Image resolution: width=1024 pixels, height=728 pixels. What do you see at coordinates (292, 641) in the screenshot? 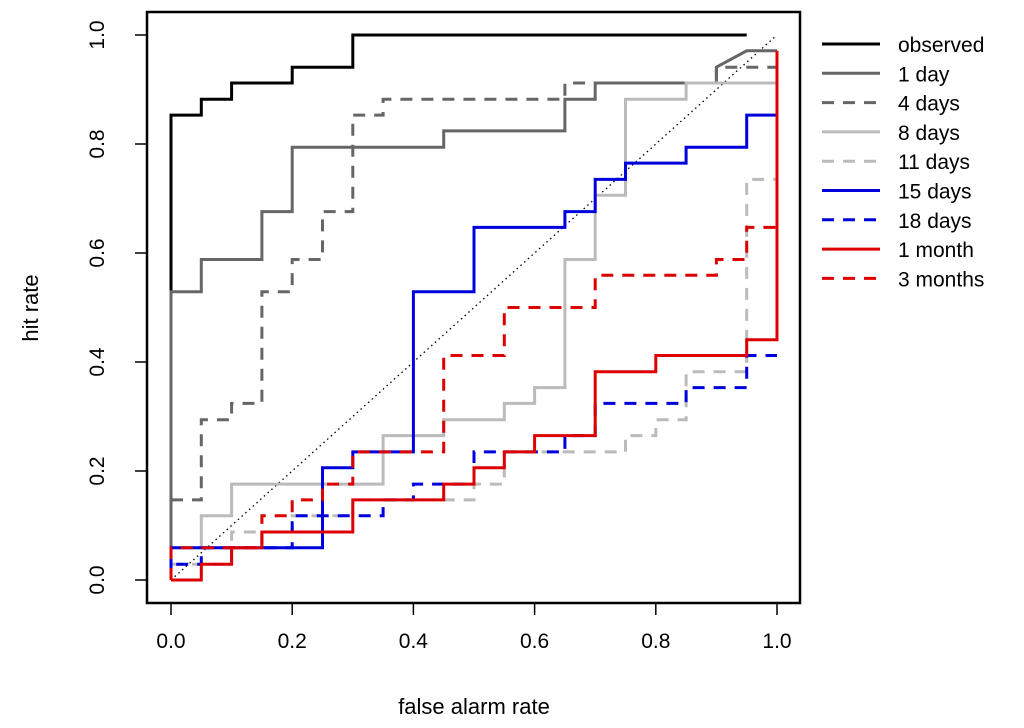
I see `x-tick-label: 0.2` at bounding box center [292, 641].